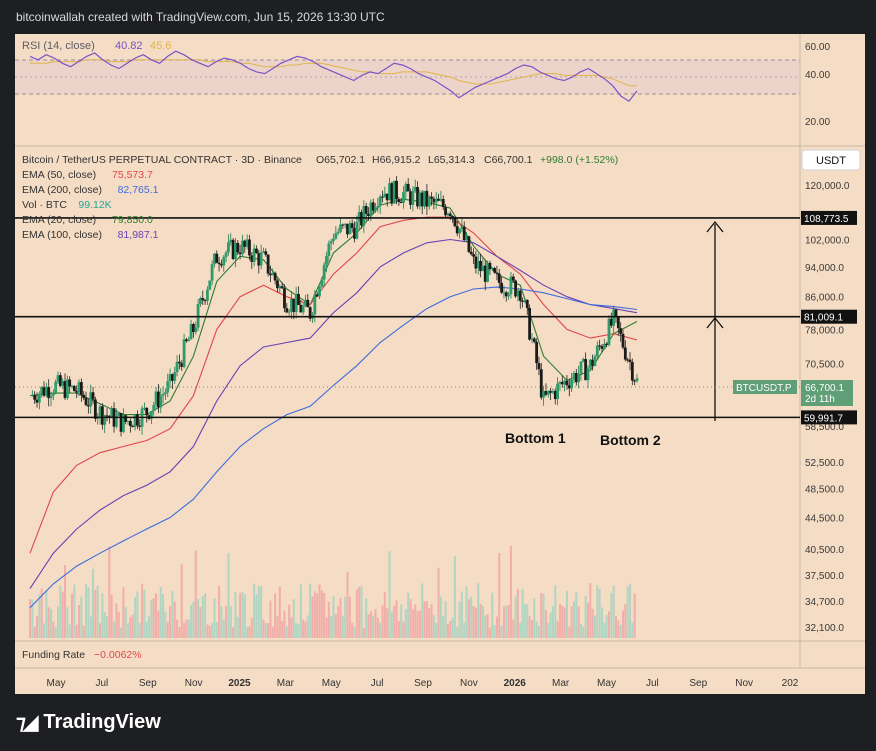 This screenshot has height=751, width=876. I want to click on ohlc-close: C66,700.1, so click(508, 160).